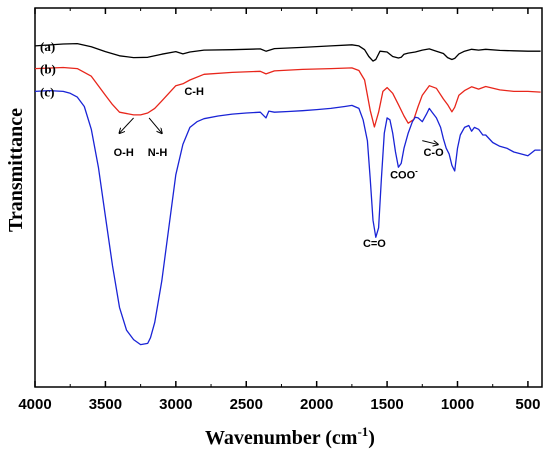  Describe the element at coordinates (281, 438) in the screenshot. I see `x-axis-title-main: Wavenumber (cm` at that location.